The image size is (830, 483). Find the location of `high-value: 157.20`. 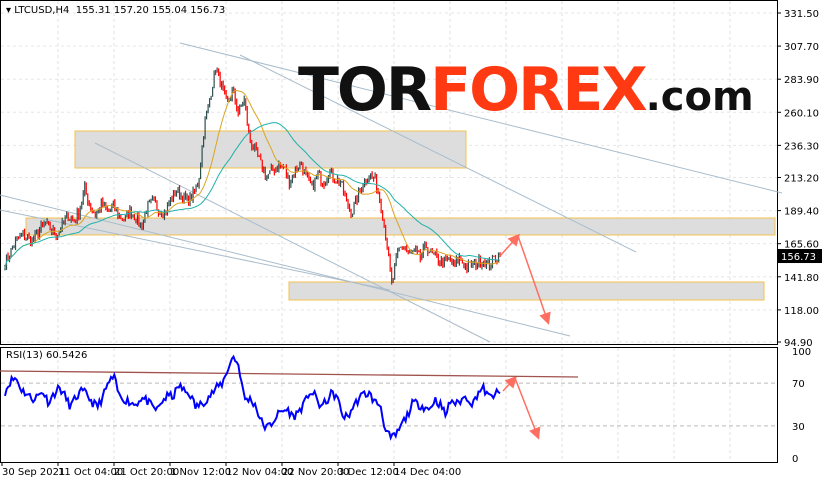

high-value: 157.20 is located at coordinates (131, 10).